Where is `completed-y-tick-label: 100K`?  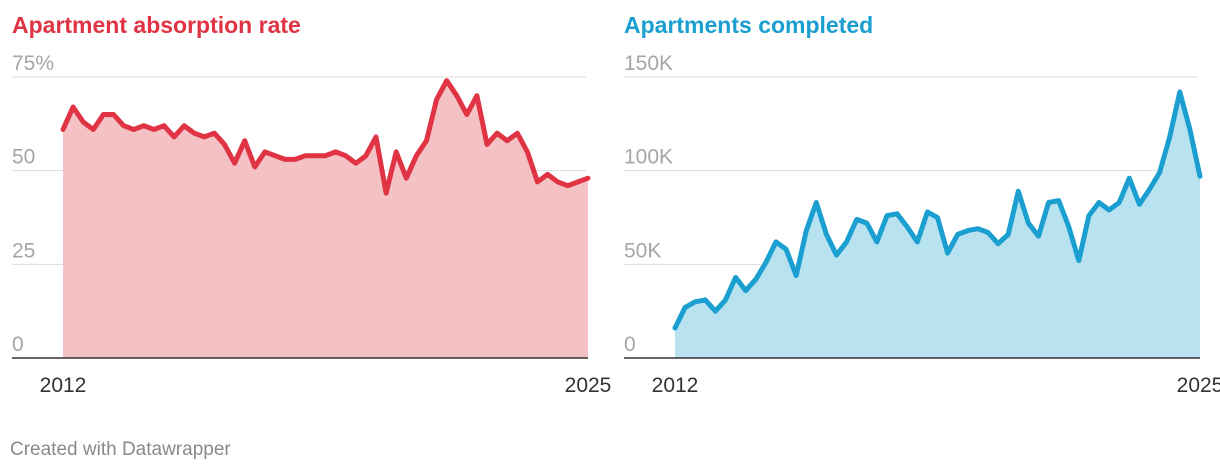
completed-y-tick-label: 100K is located at coordinates (648, 157).